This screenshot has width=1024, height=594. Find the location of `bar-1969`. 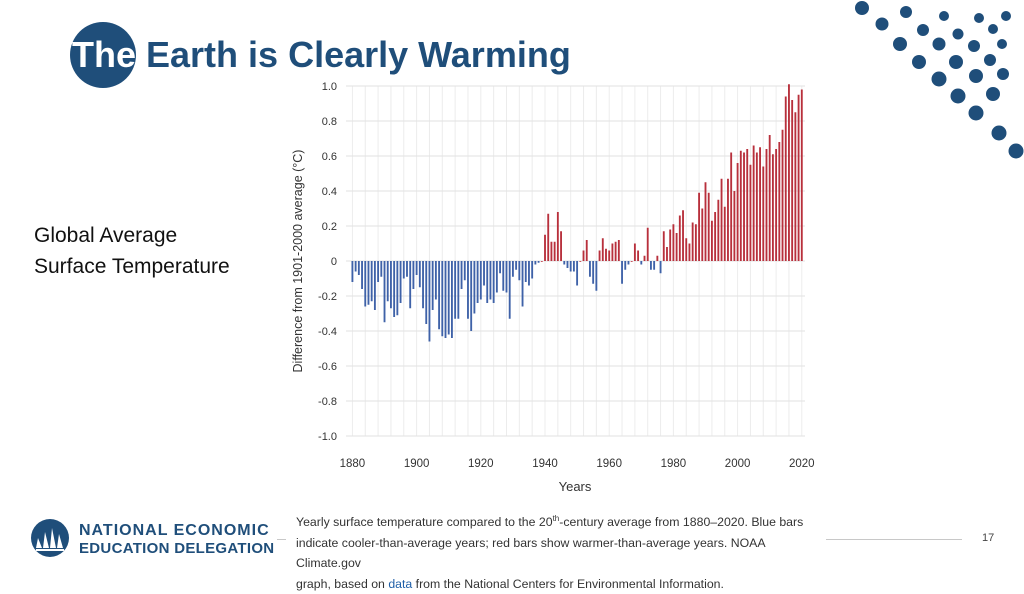

bar-1969 is located at coordinates (638, 256).